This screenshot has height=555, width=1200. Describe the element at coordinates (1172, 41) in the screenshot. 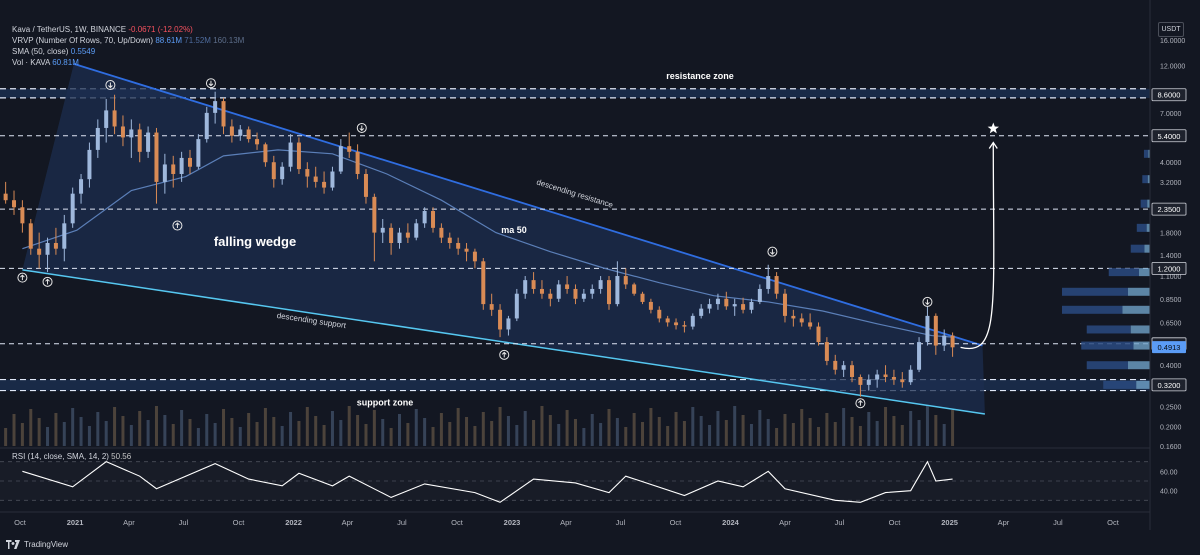

I see `y-tick-label-0: 16.0000` at that location.